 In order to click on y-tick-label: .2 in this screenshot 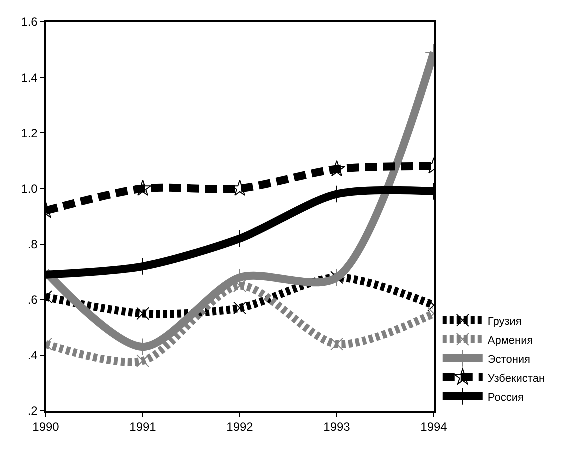, I will do `click(33, 411)`.